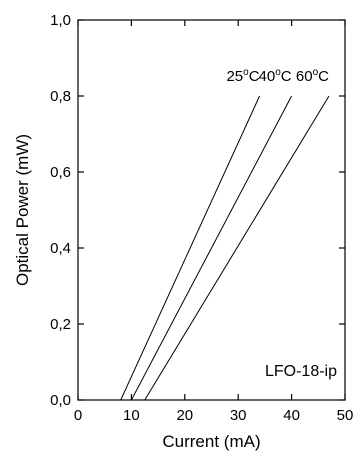 This screenshot has height=465, width=355. What do you see at coordinates (304, 76) in the screenshot?
I see `series-label-value: 60` at bounding box center [304, 76].